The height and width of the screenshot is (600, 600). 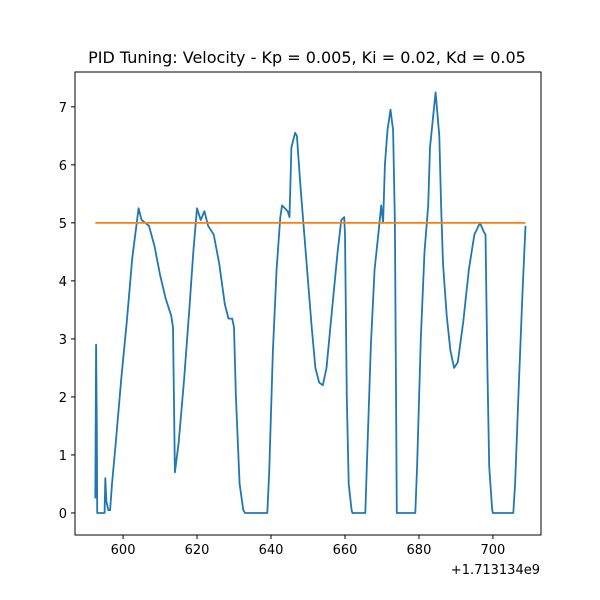 What do you see at coordinates (63, 108) in the screenshot?
I see `y-tick-label: 7` at bounding box center [63, 108].